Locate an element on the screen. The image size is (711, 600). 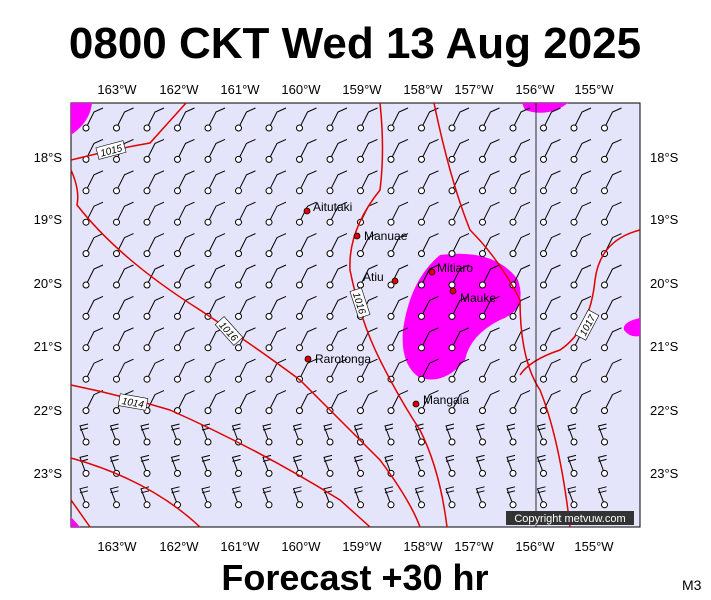
map-title: 0800 CKT Wed 13 Aug 2025 is located at coordinates (355, 43).